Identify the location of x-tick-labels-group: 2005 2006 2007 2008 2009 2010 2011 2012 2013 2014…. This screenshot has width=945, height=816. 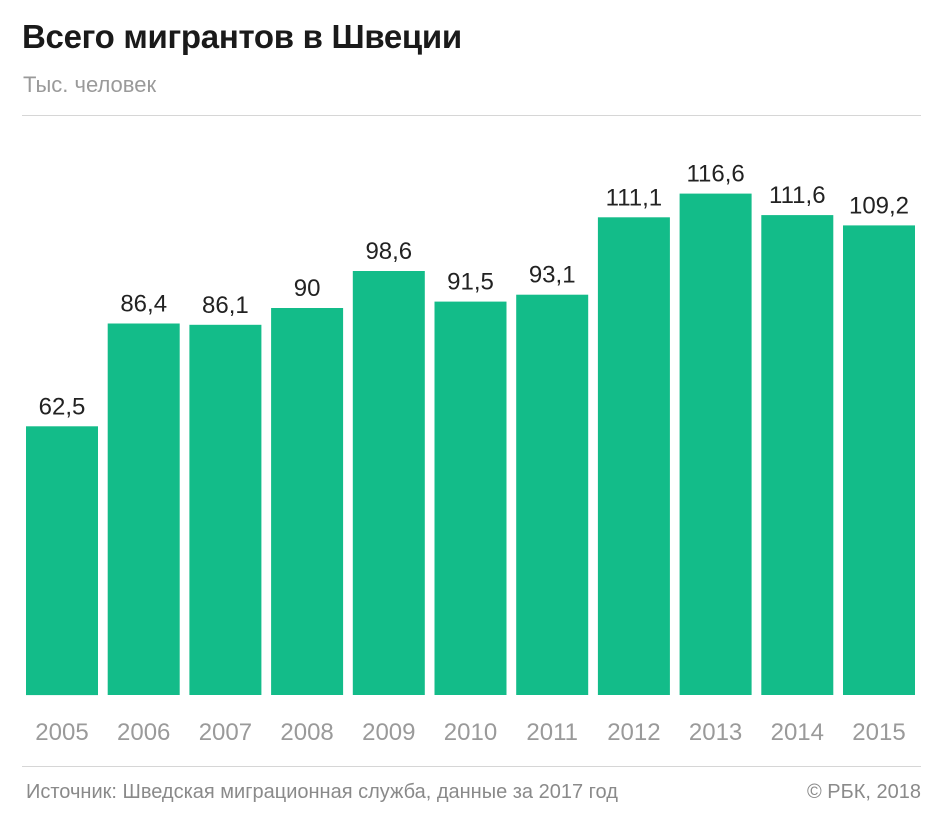
(470, 732).